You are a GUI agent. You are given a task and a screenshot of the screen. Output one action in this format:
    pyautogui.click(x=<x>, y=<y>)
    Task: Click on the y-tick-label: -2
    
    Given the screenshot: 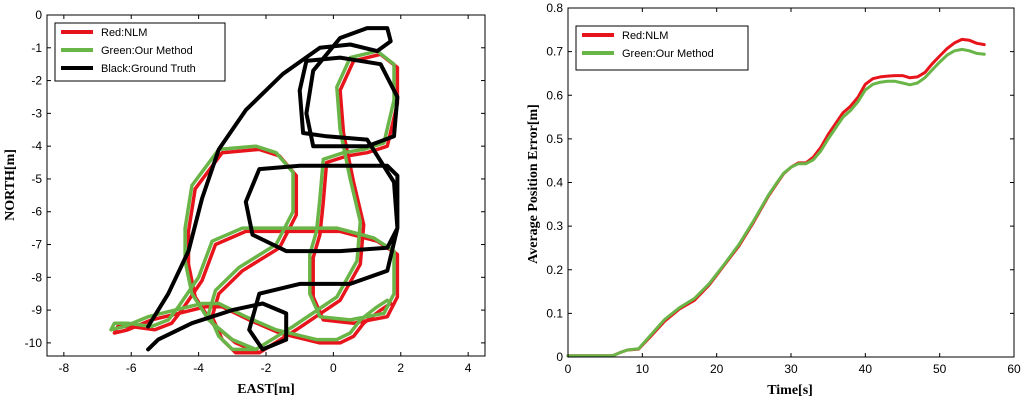 What is the action you would take?
    pyautogui.click(x=36, y=81)
    